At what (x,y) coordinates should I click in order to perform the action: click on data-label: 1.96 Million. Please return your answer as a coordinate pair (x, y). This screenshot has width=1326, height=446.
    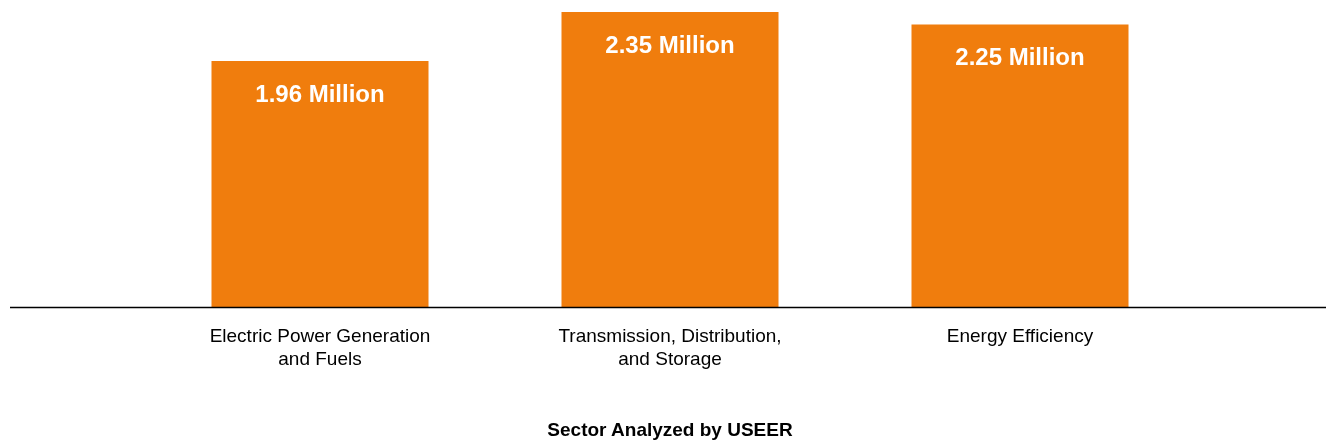
    Looking at the image, I should click on (320, 93).